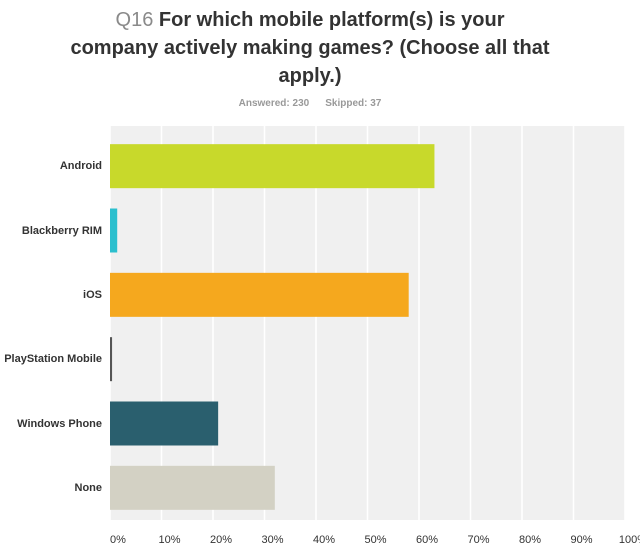 Image resolution: width=640 pixels, height=560 pixels. What do you see at coordinates (581, 540) in the screenshot?
I see `x-tick-label: 90%` at bounding box center [581, 540].